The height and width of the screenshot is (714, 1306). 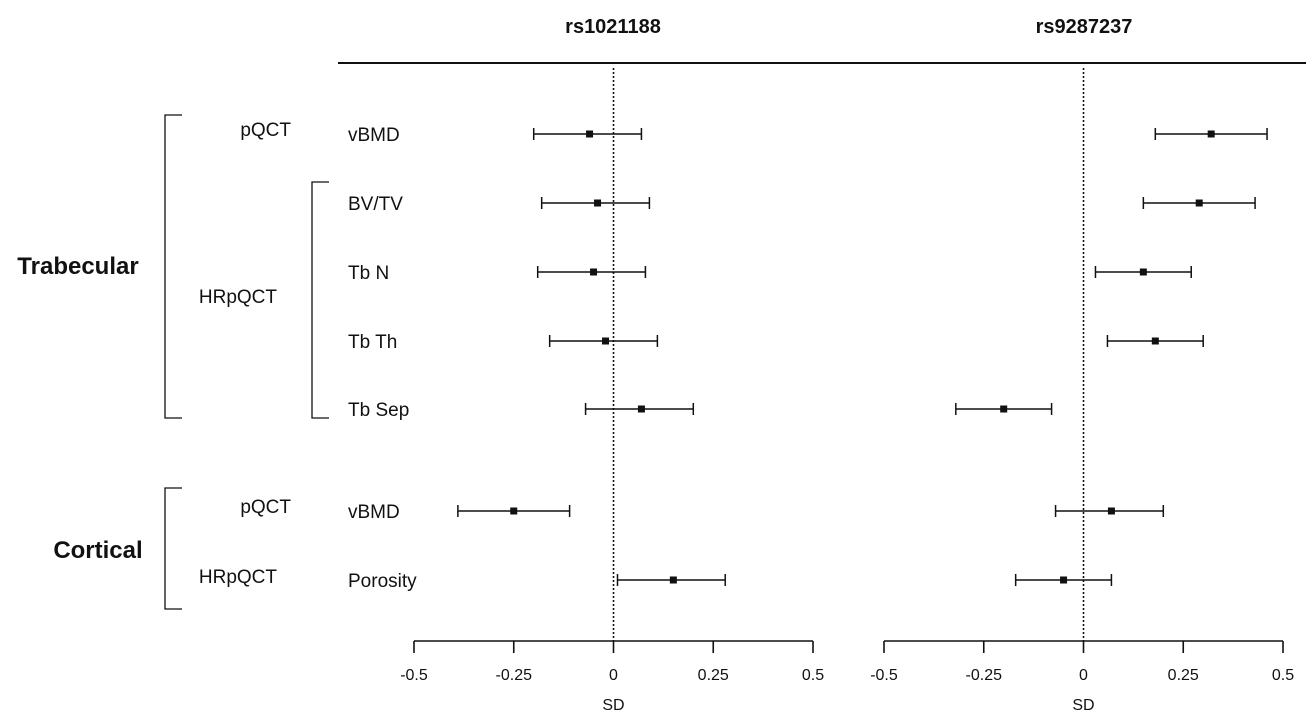 What do you see at coordinates (238, 297) in the screenshot?
I see `subgroup-label-hrpqct-trabecular: HRpQCT` at bounding box center [238, 297].